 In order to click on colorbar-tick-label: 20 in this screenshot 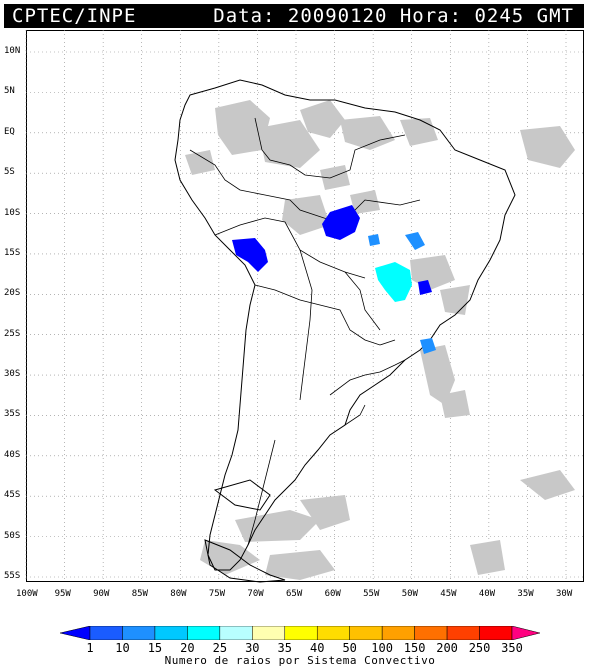, I will do `click(187, 648)`.